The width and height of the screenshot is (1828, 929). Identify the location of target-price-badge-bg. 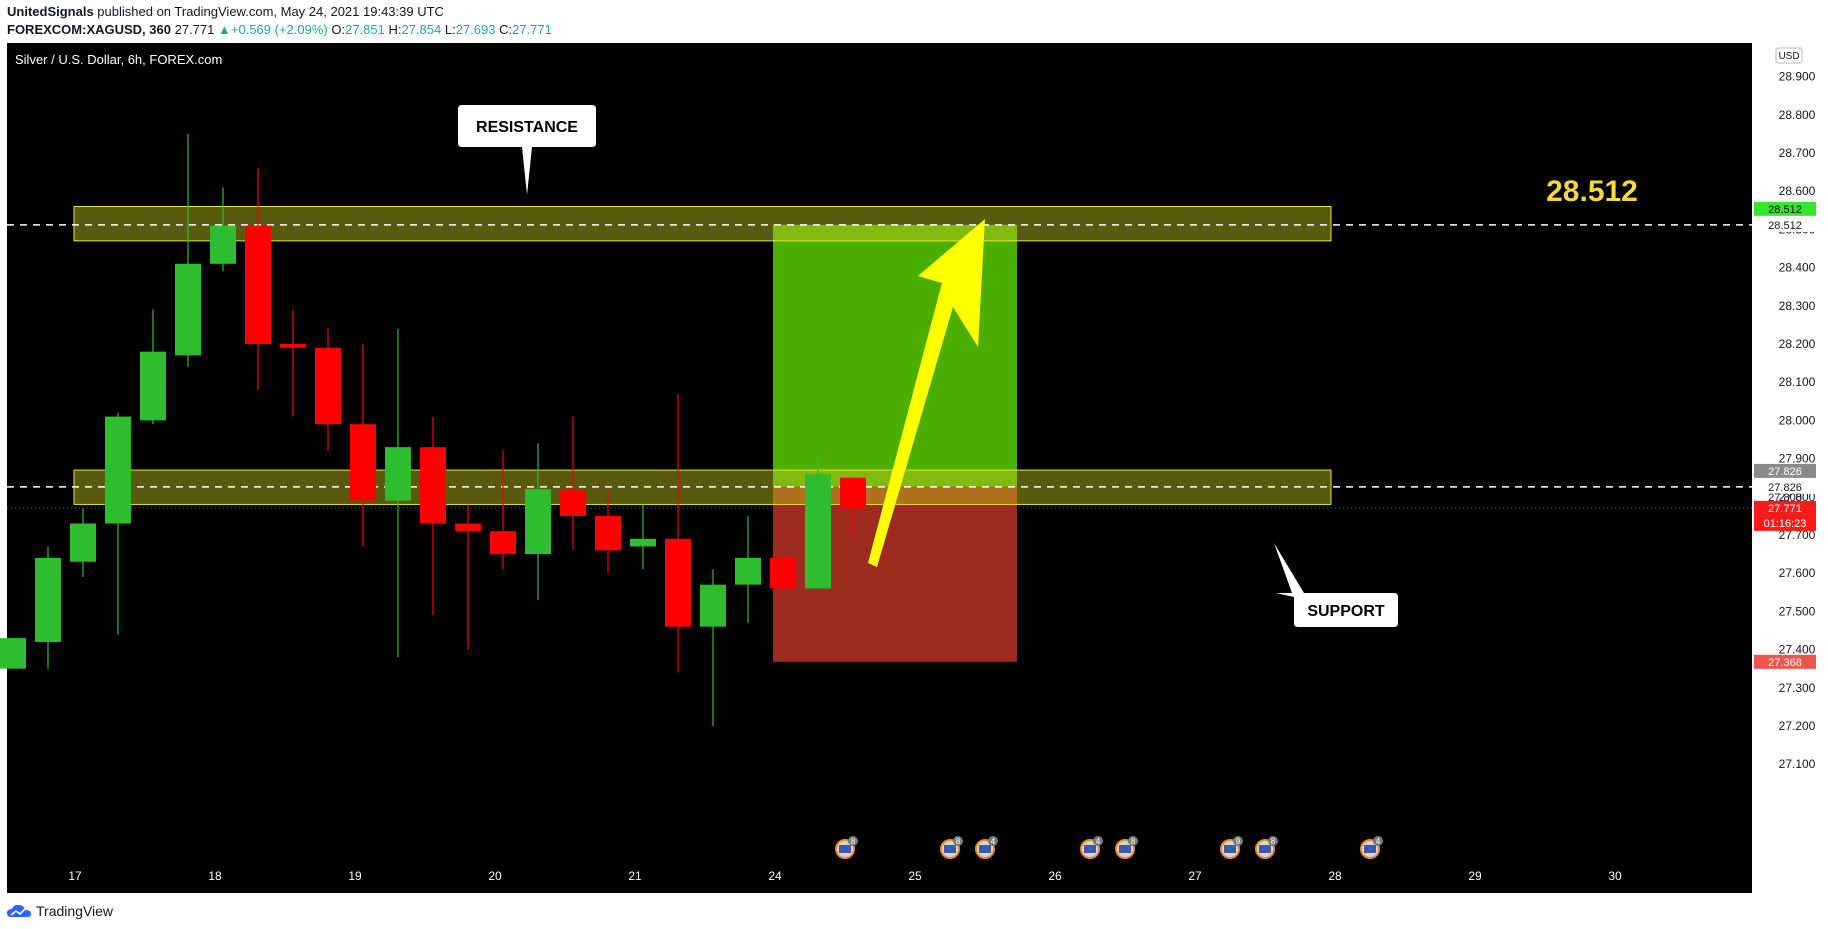
(1785, 208).